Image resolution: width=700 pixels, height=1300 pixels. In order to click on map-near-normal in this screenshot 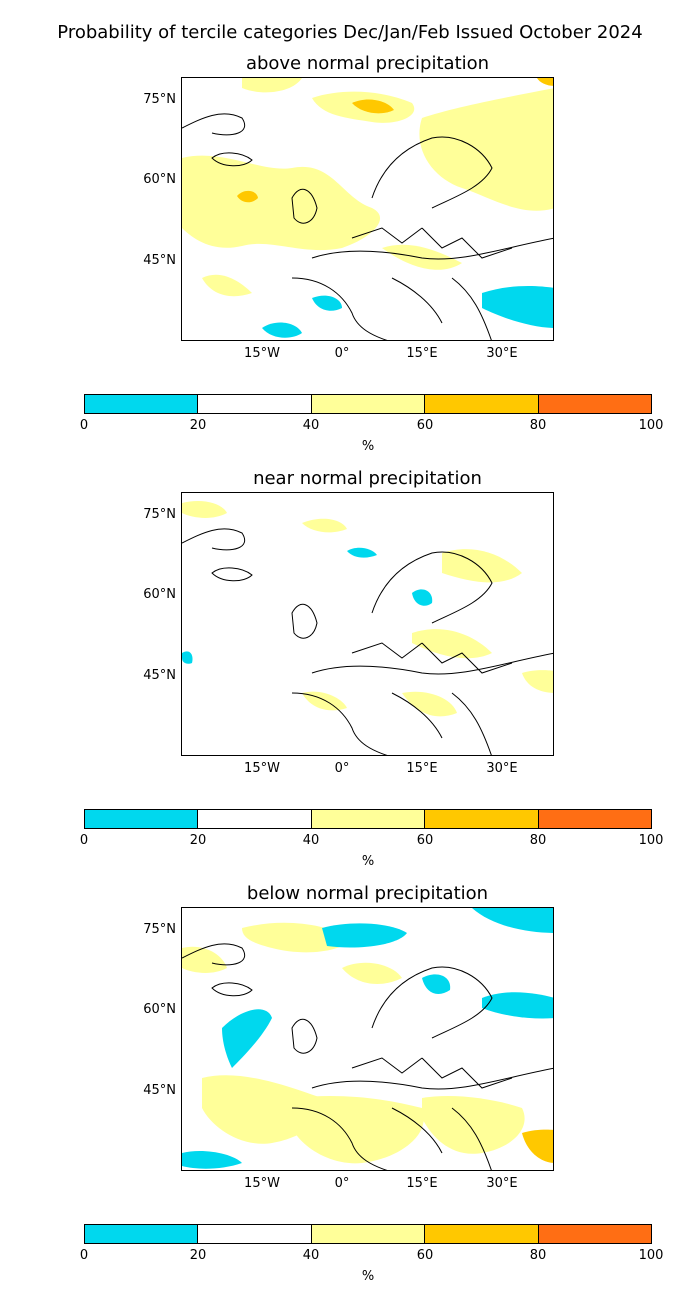, I will do `click(367, 624)`.